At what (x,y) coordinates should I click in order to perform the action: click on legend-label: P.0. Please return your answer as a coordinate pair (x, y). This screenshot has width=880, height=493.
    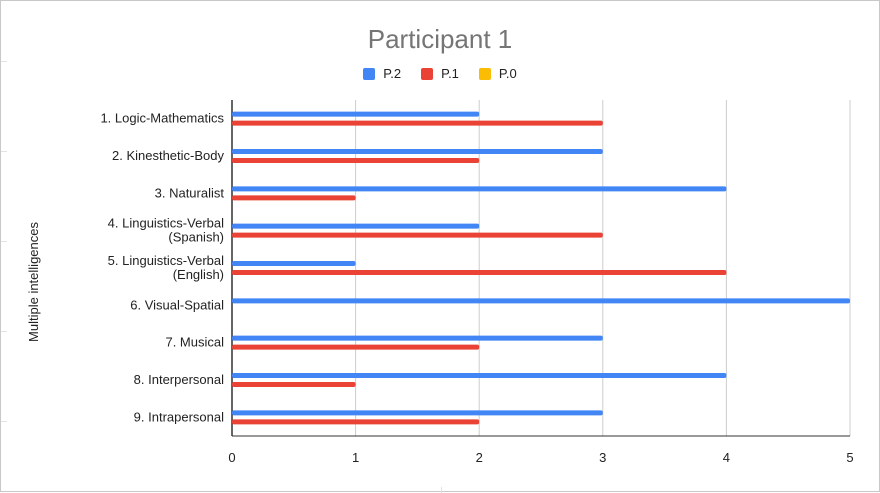
    Looking at the image, I should click on (507, 73).